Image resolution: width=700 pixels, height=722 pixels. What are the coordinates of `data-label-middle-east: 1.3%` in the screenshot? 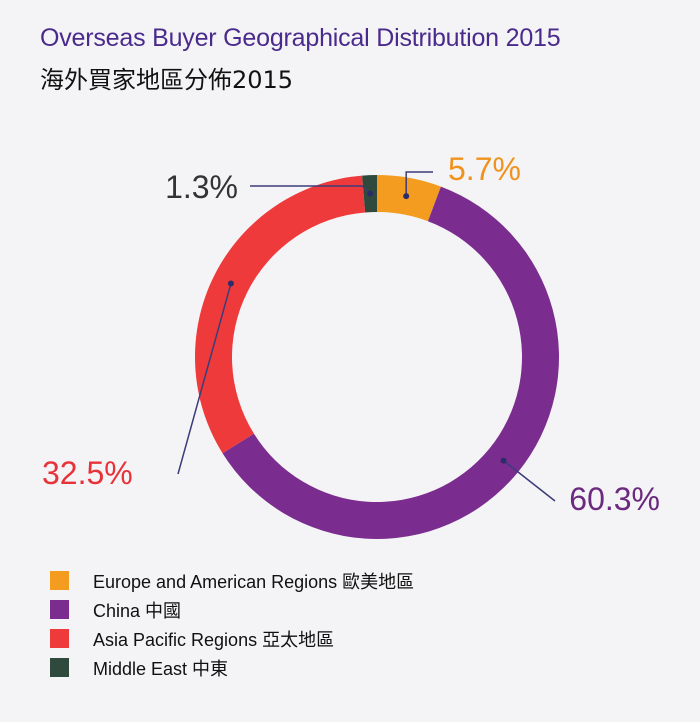 It's located at (201, 187).